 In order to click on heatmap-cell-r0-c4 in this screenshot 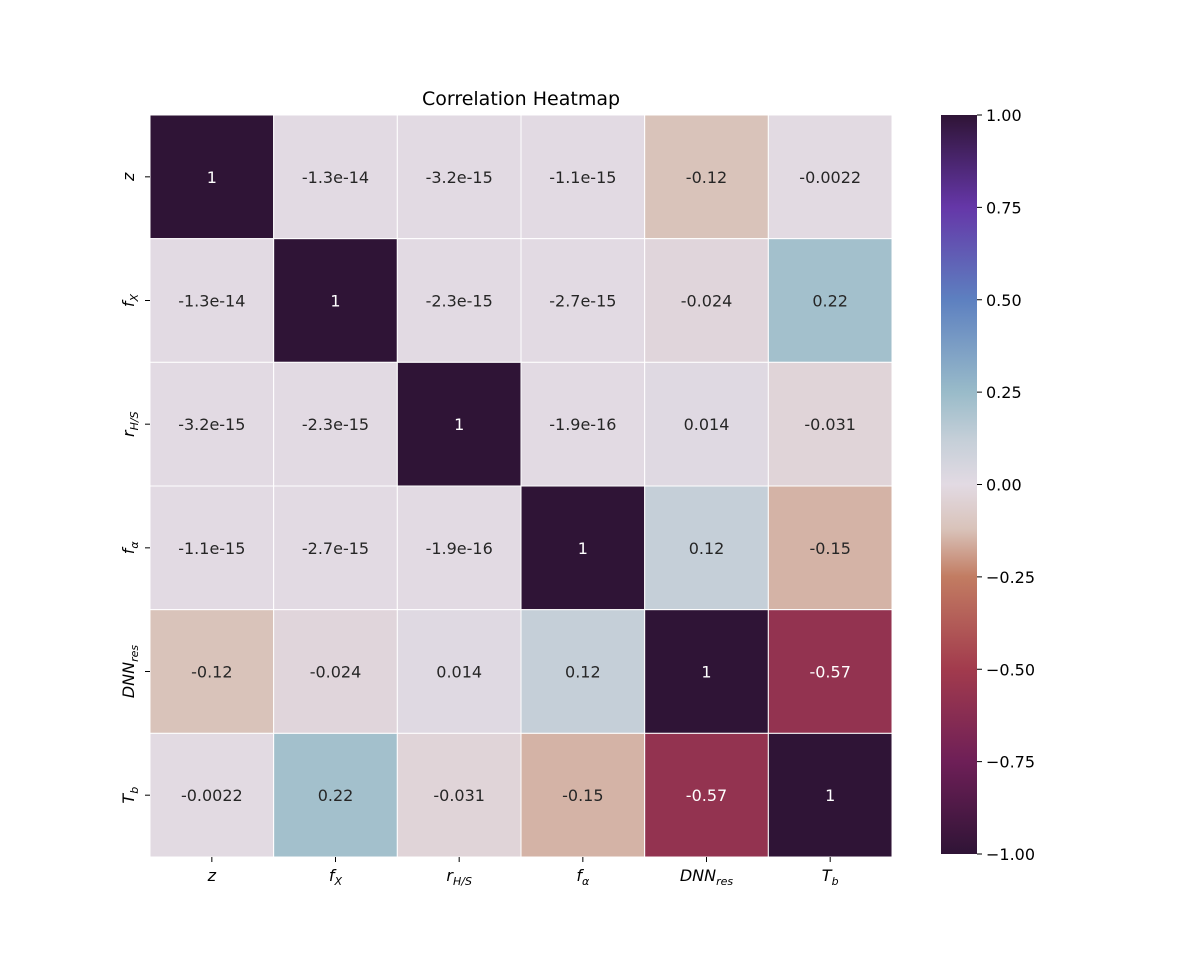, I will do `click(706, 177)`.